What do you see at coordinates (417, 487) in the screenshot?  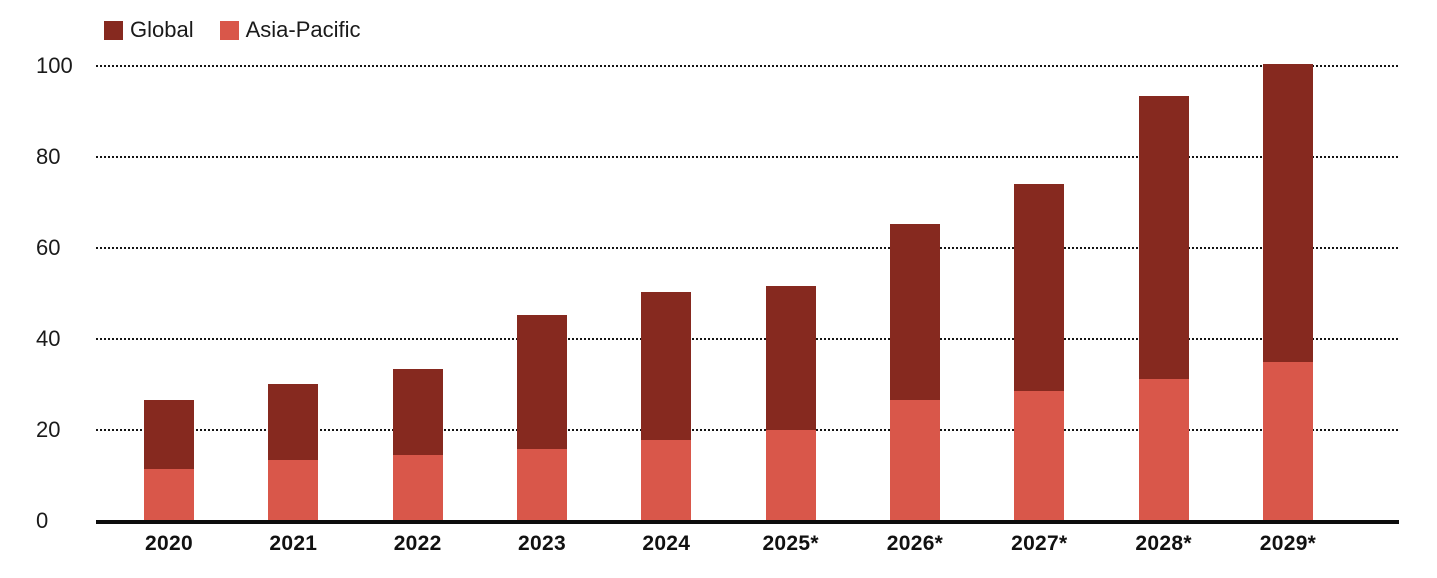 I see `bar-2022-asia-pacific` at bounding box center [417, 487].